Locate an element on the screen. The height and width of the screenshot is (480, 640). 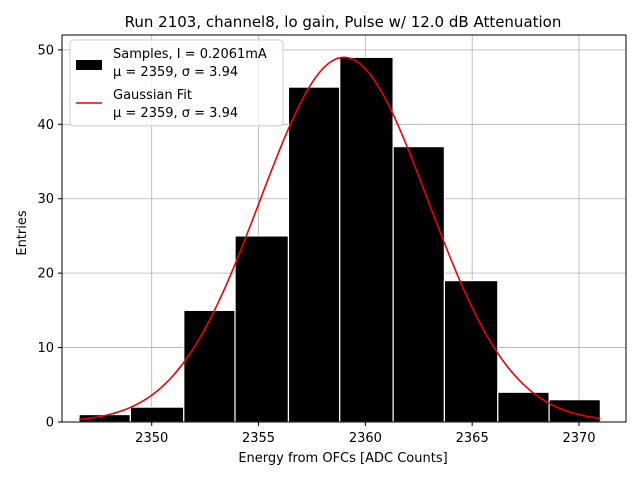
y-tick-label: 50 is located at coordinates (45, 50).